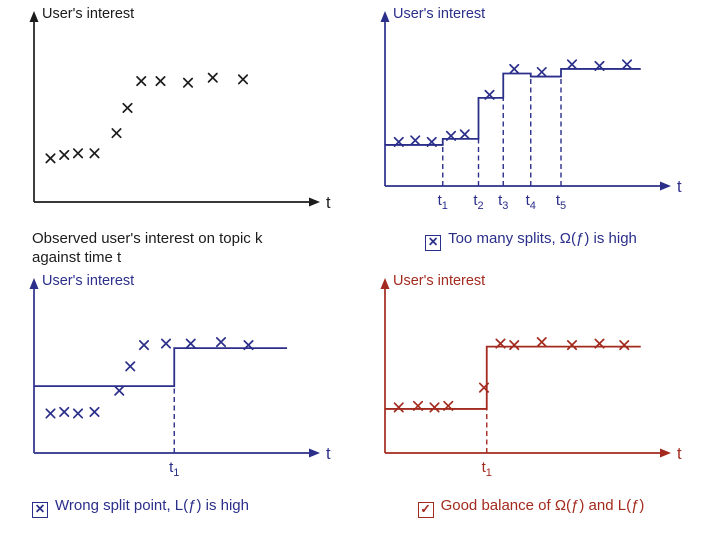 Image resolution: width=703 pixels, height=534 pixels. Describe the element at coordinates (425, 509) in the screenshot. I see `check-box-icon: ✓` at that location.